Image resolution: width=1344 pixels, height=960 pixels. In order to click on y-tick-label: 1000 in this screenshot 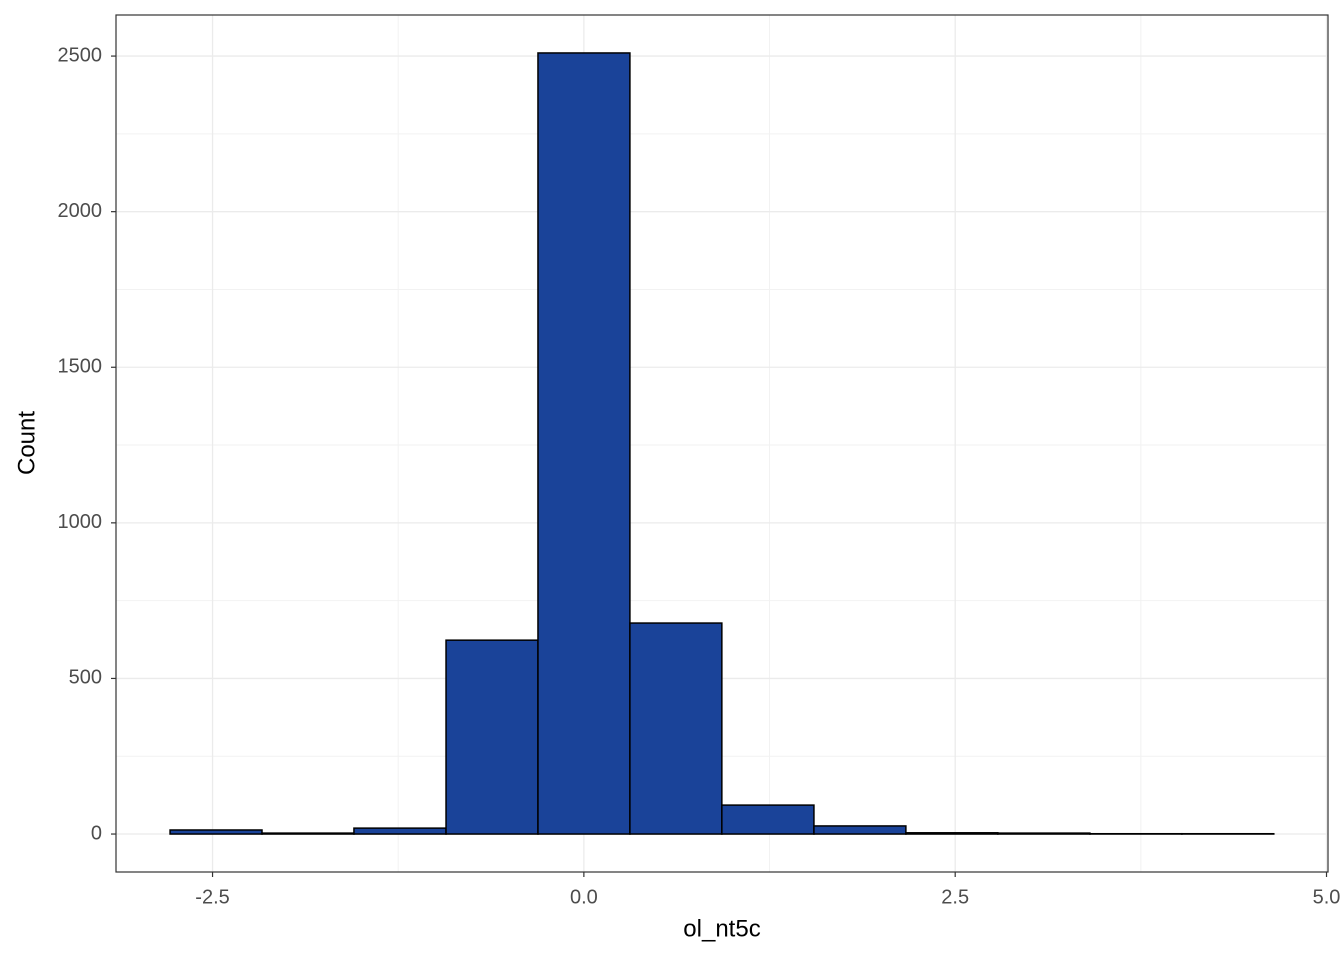, I will do `click(80, 522)`.